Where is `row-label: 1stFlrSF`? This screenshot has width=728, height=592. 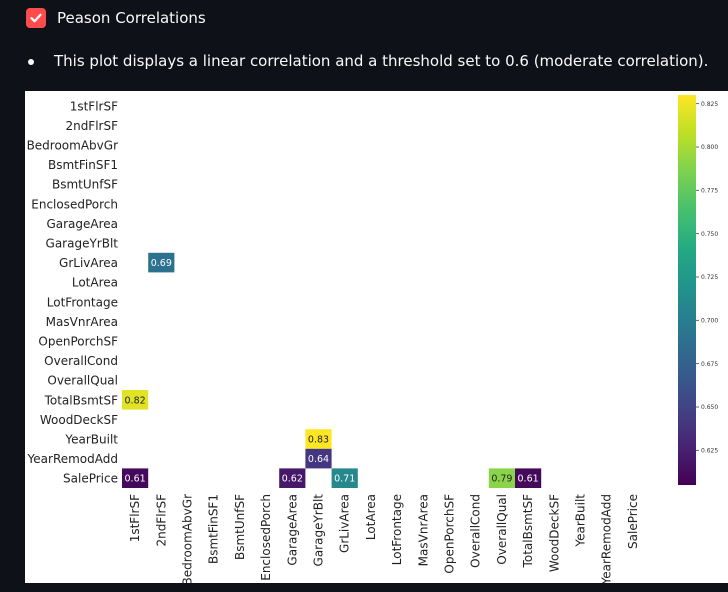
row-label: 1stFlrSF is located at coordinates (94, 106).